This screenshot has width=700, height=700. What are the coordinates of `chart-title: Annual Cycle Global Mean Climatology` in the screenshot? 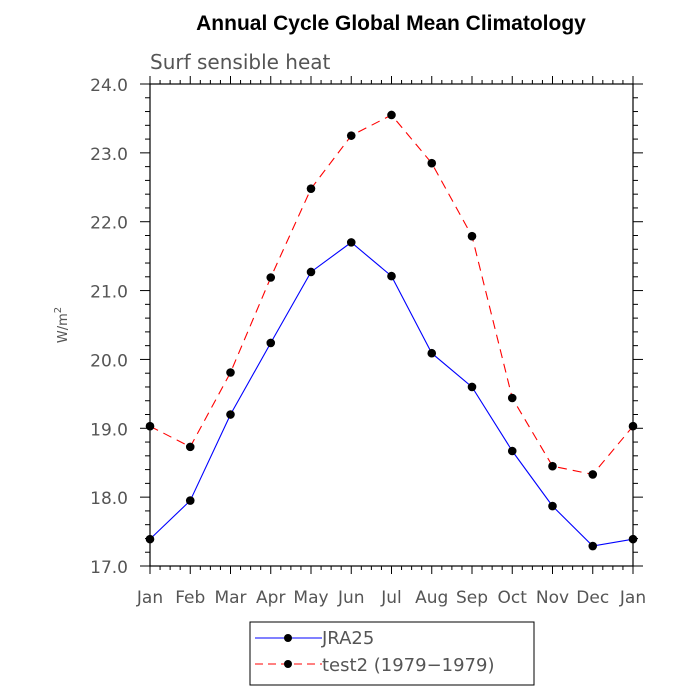 It's located at (391, 23).